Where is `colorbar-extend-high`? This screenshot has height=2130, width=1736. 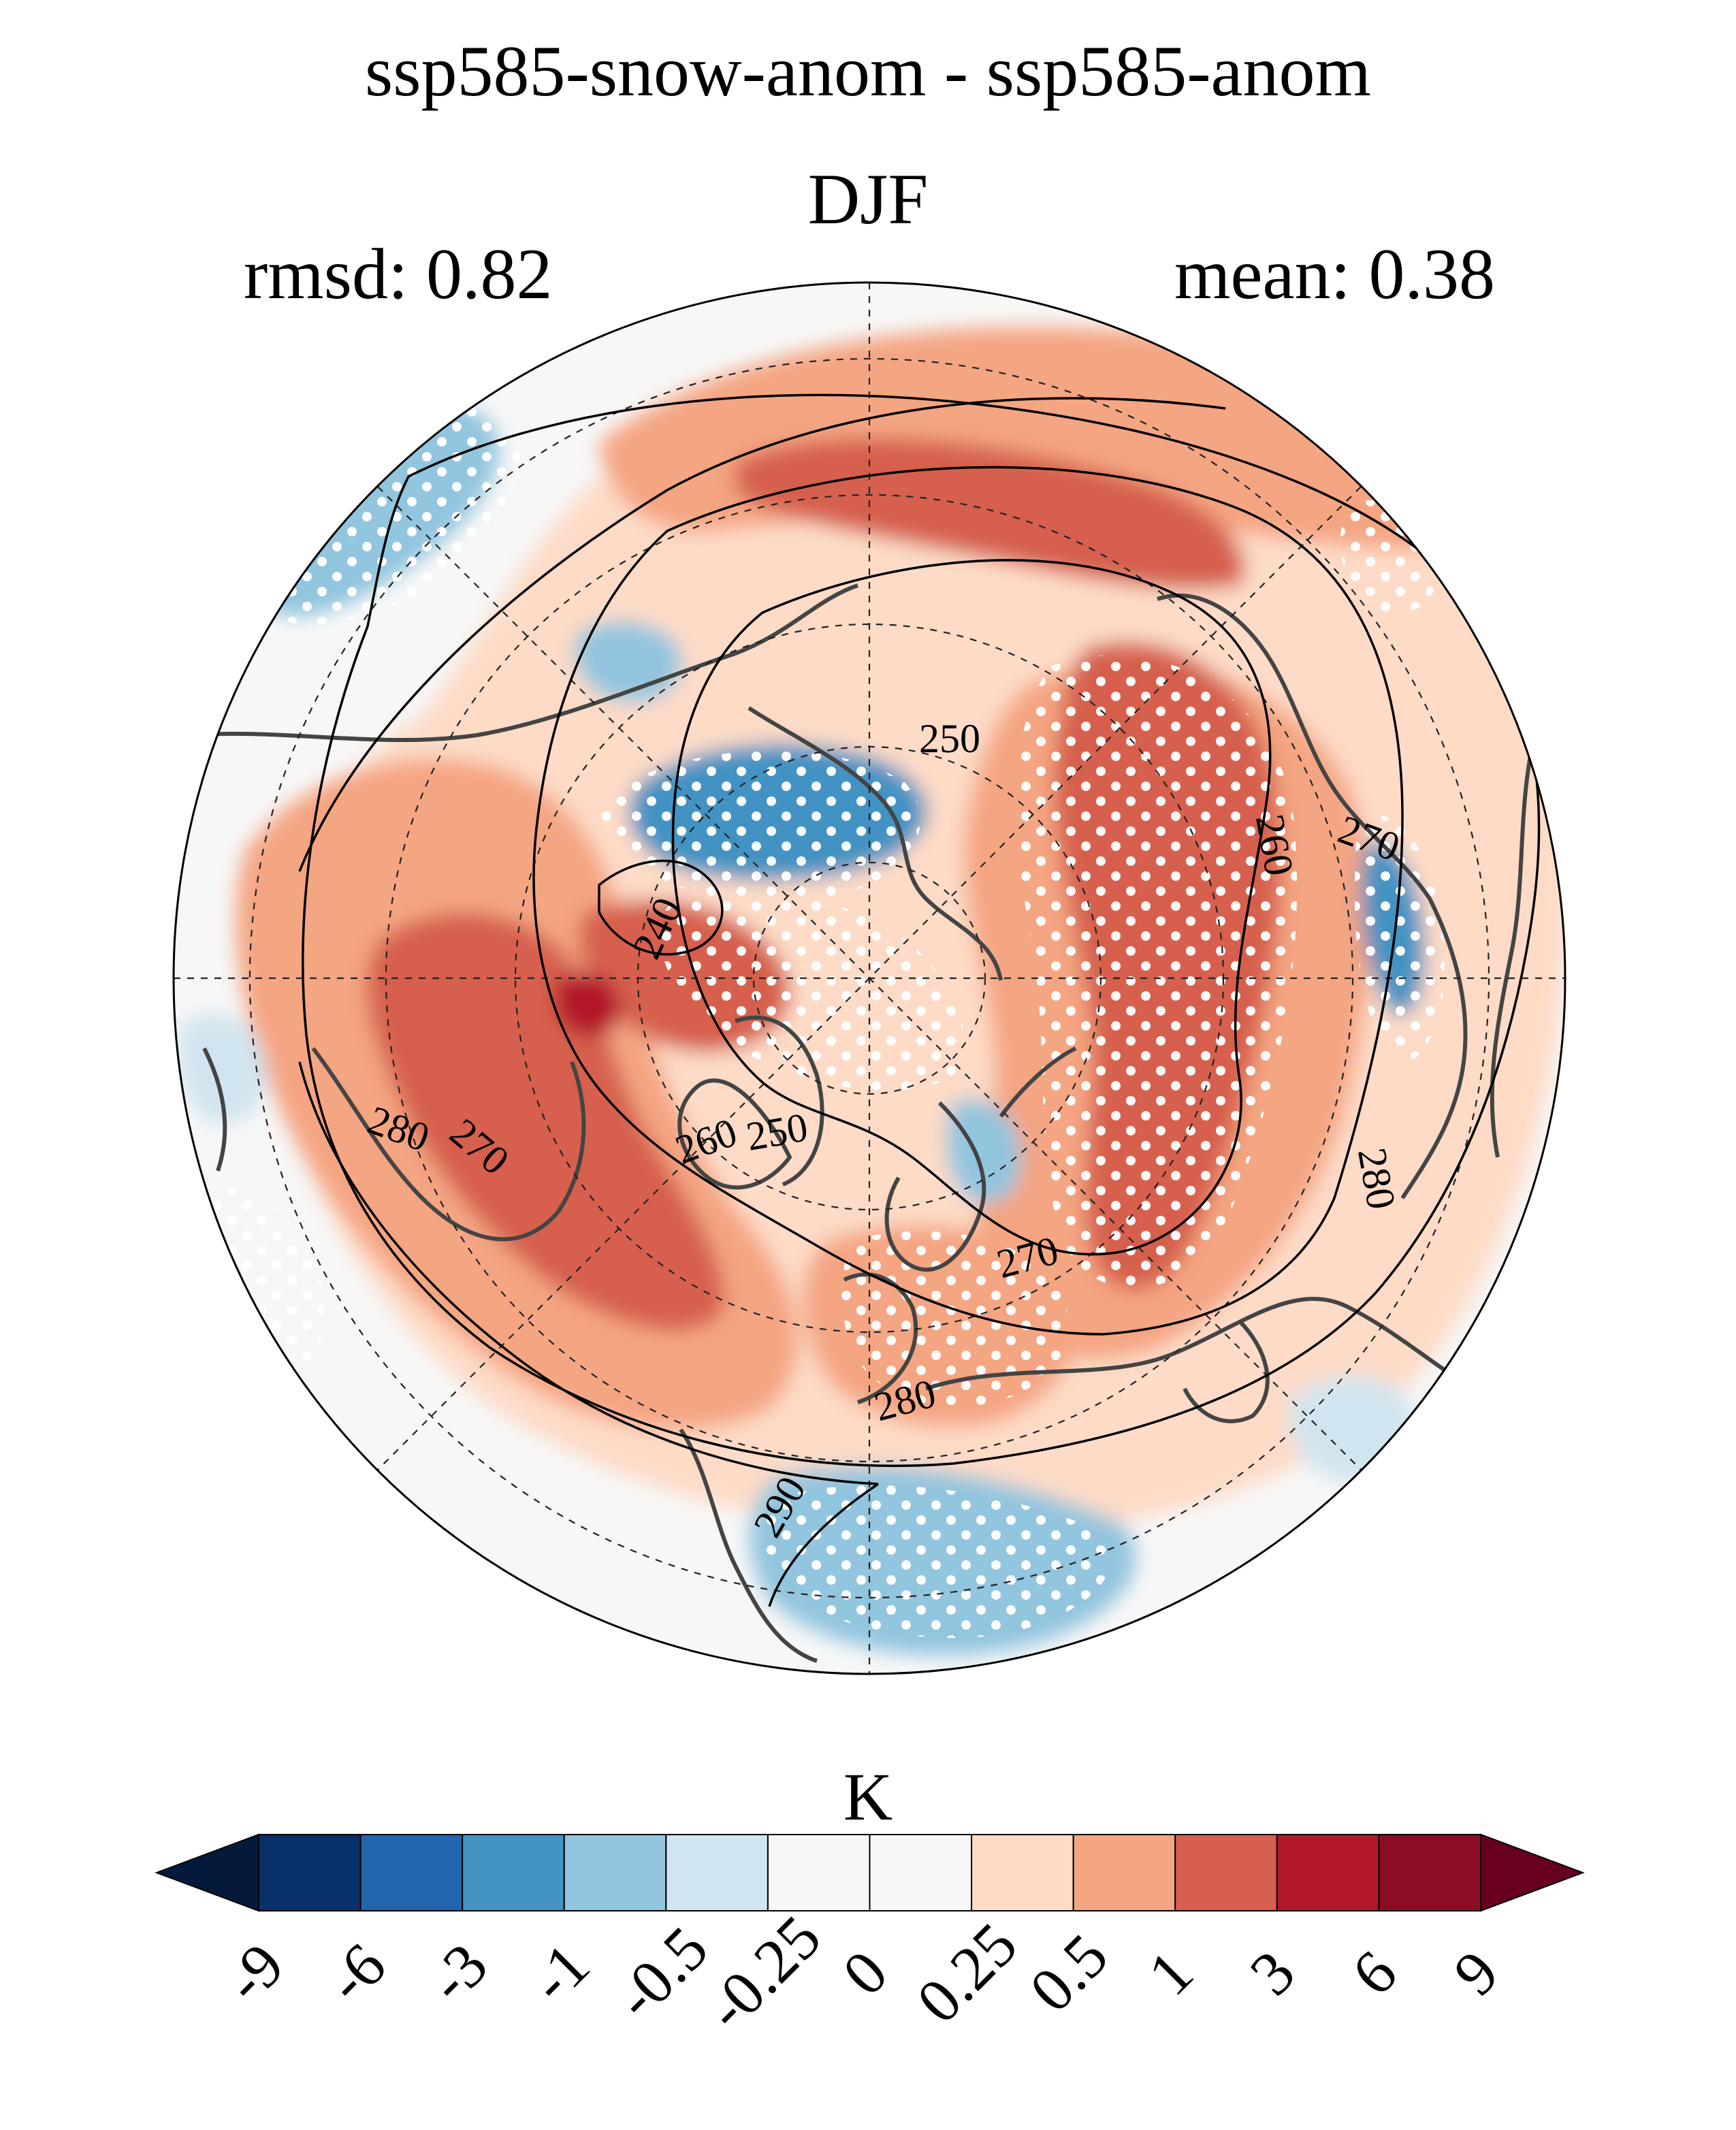
colorbar-extend-high is located at coordinates (1532, 1872).